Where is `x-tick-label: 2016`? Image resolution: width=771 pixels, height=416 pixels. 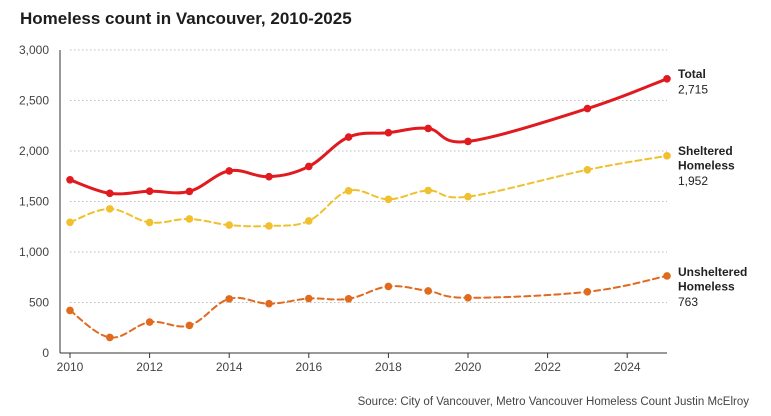
x-tick-label: 2016 is located at coordinates (308, 367).